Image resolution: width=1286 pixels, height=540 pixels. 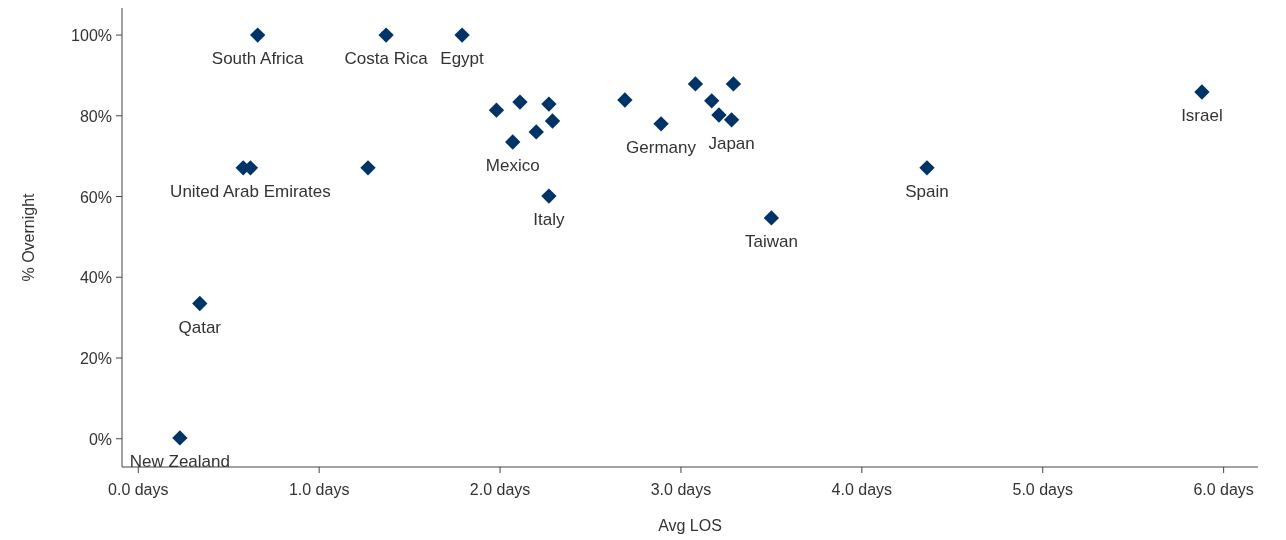 What do you see at coordinates (661, 147) in the screenshot?
I see `annotation: Germany` at bounding box center [661, 147].